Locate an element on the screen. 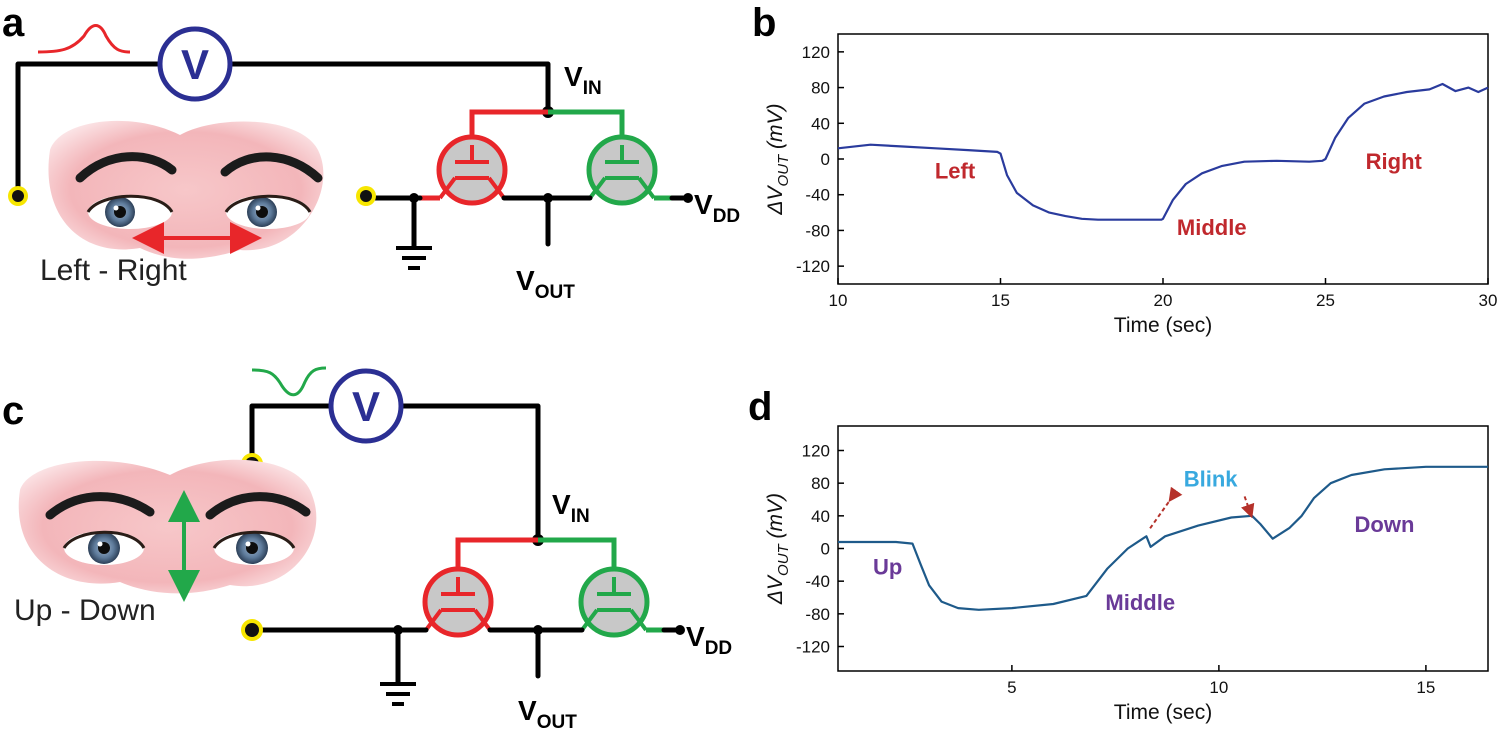 Image resolution: width=1500 pixels, height=733 pixels. vdd-label-a: VDD is located at coordinates (717, 208).